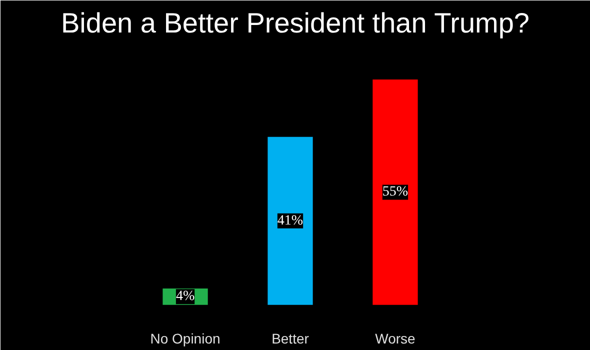 The image size is (590, 350). I want to click on x-tick-label: Worse, so click(395, 338).